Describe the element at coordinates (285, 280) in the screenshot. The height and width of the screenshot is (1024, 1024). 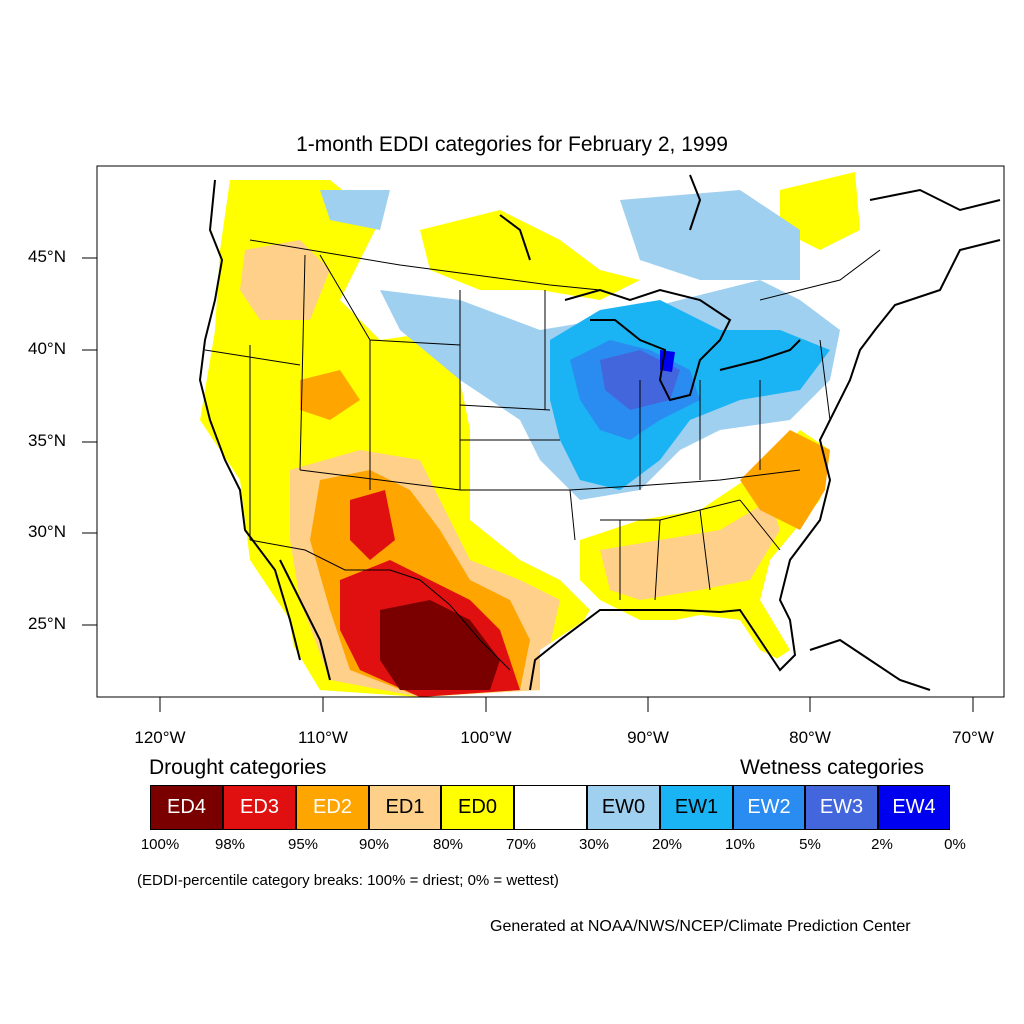
I see `ed1-field-northwest` at that location.